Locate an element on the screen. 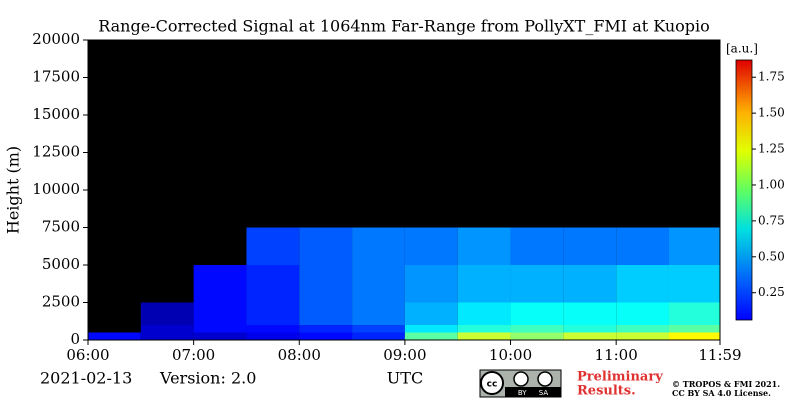  version-label: Version: 2.0 is located at coordinates (207, 378).